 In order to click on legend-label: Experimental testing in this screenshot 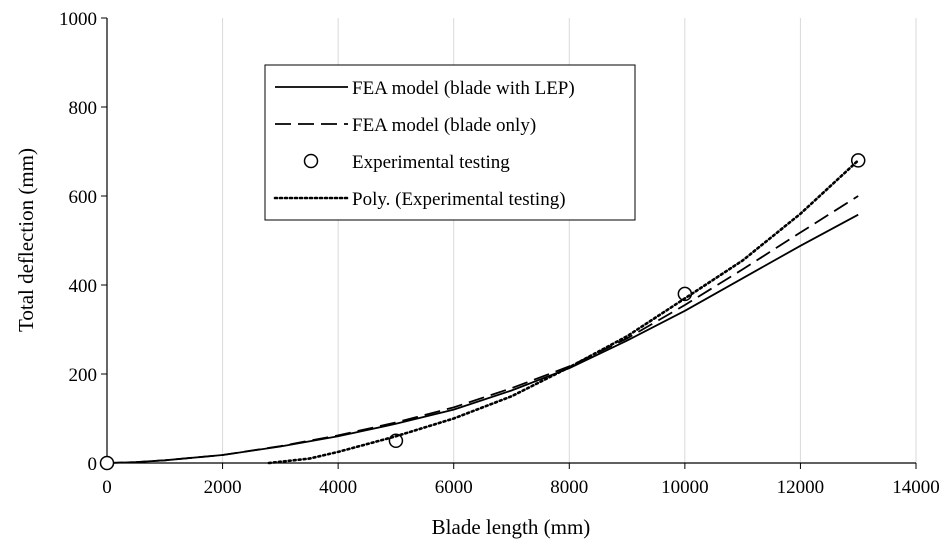, I will do `click(431, 162)`.